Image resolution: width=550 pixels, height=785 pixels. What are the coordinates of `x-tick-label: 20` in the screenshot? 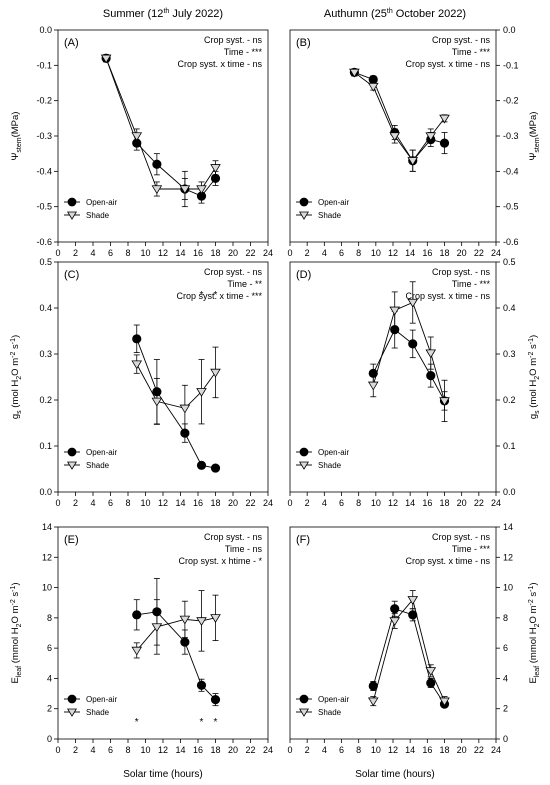 It's located at (462, 750).